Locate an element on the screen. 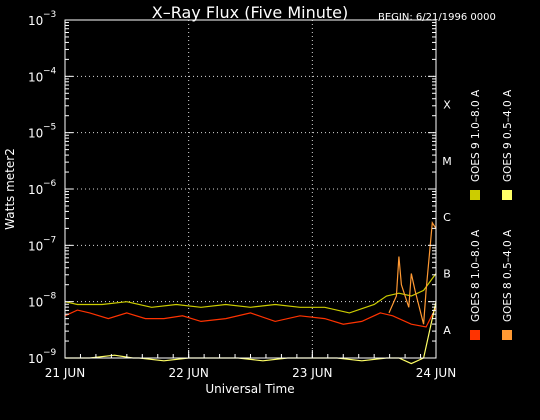  y-tick-exponent: −3 is located at coordinates (49, 15).